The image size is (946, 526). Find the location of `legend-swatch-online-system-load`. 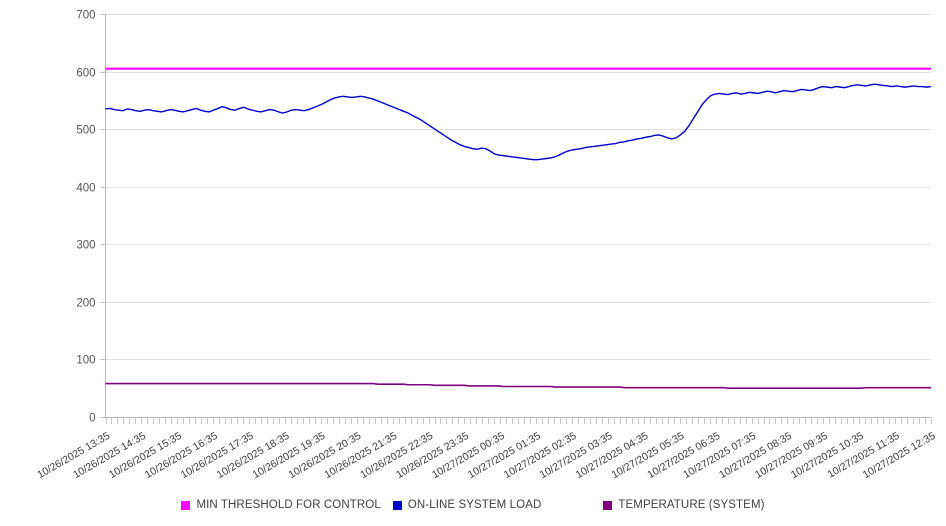

legend-swatch-online-system-load is located at coordinates (397, 505).